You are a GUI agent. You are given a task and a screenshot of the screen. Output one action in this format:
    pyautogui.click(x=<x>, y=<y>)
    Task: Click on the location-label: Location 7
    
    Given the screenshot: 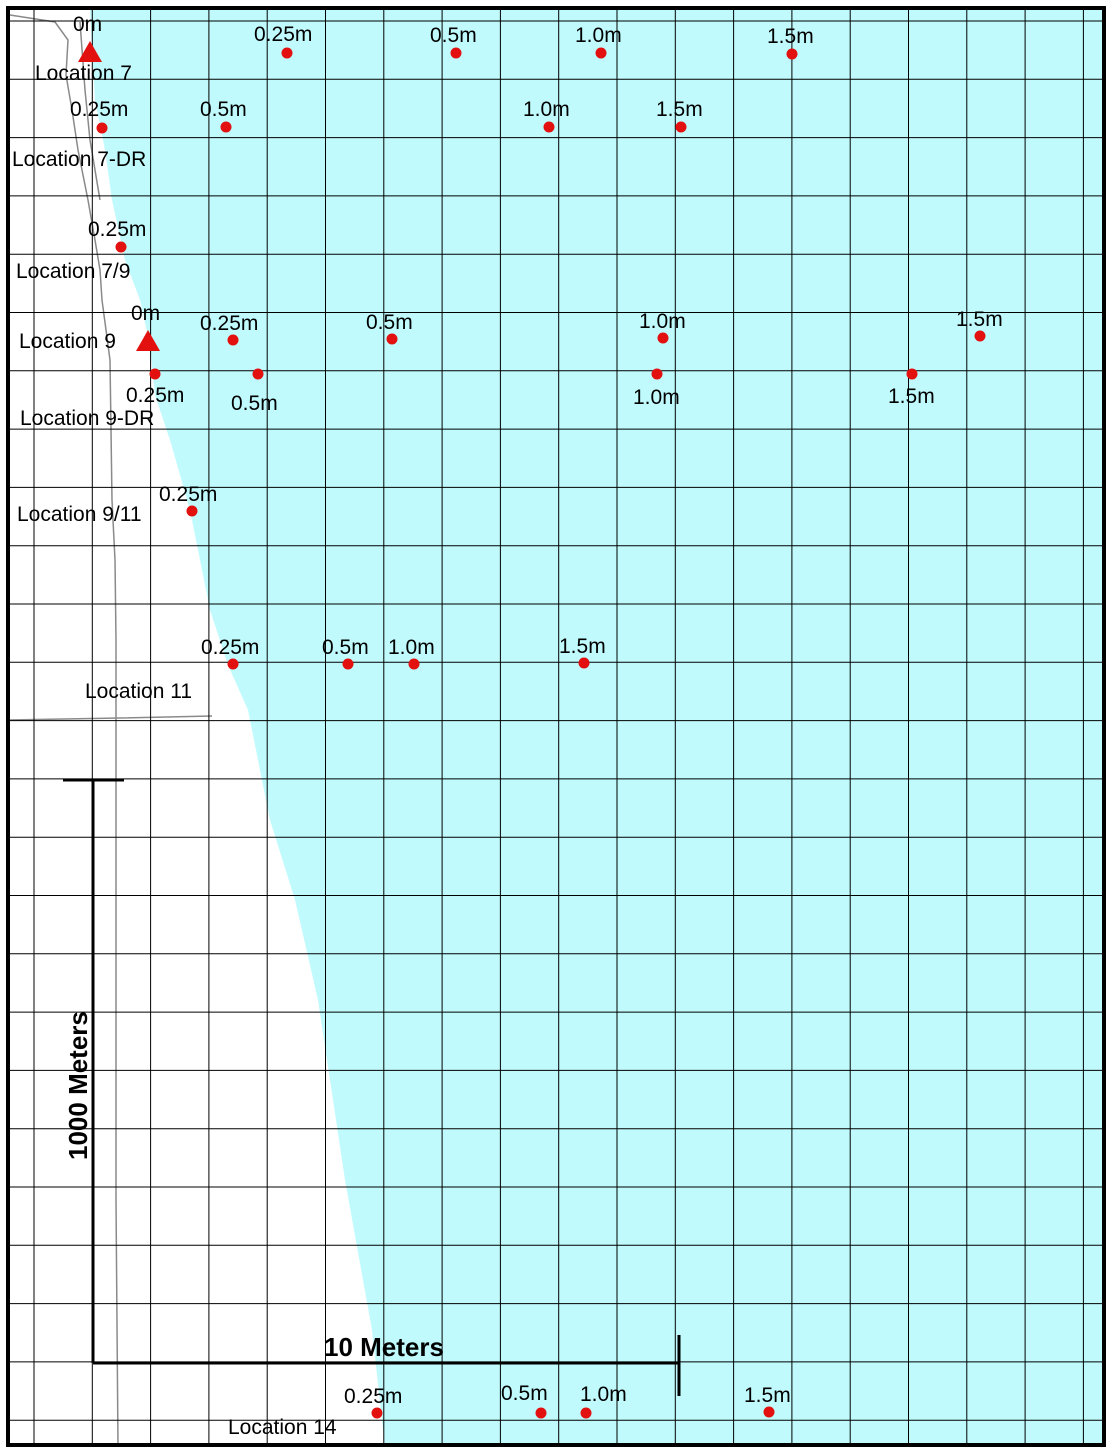 What is the action you would take?
    pyautogui.click(x=83, y=73)
    